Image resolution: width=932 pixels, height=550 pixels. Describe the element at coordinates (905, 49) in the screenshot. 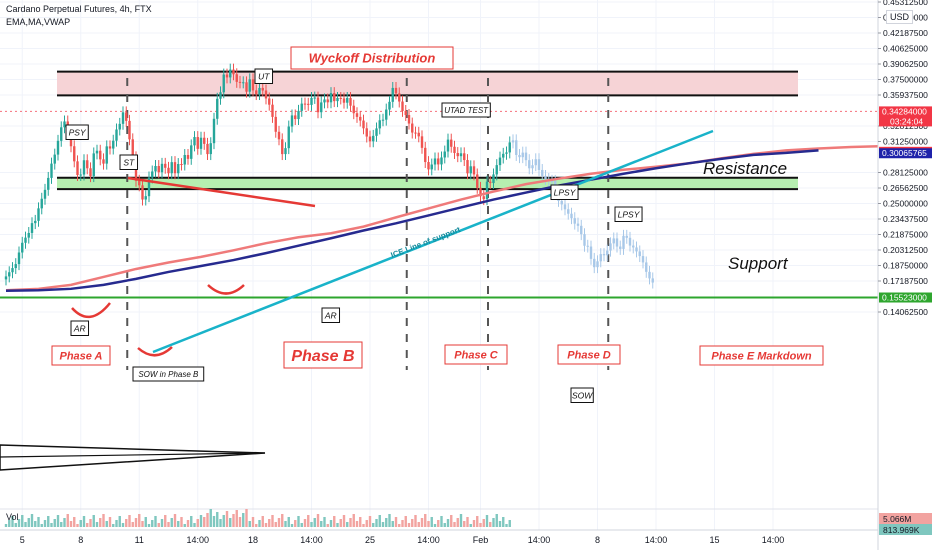

I see `y-tick-label: 0.40625000` at that location.